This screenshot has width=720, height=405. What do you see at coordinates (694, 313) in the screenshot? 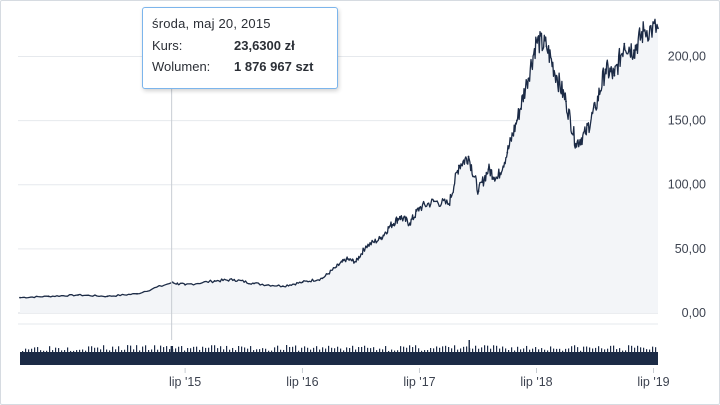
I see `y-tick-label: 0,00` at bounding box center [694, 313].